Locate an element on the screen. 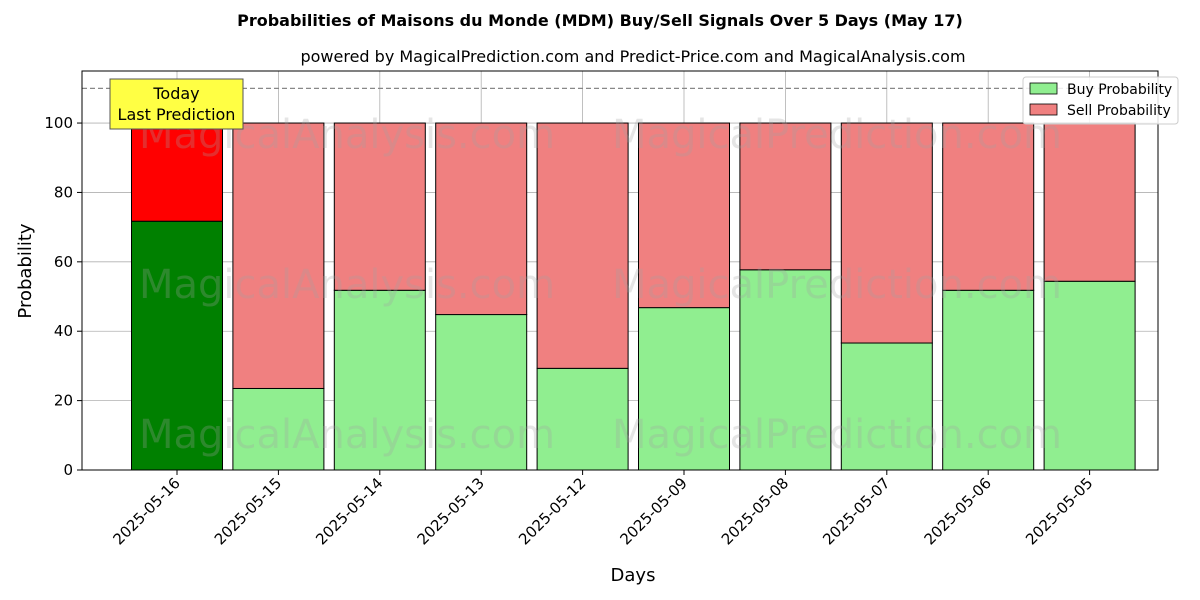  x-tick-label: 2025-05-08 is located at coordinates (755, 511).